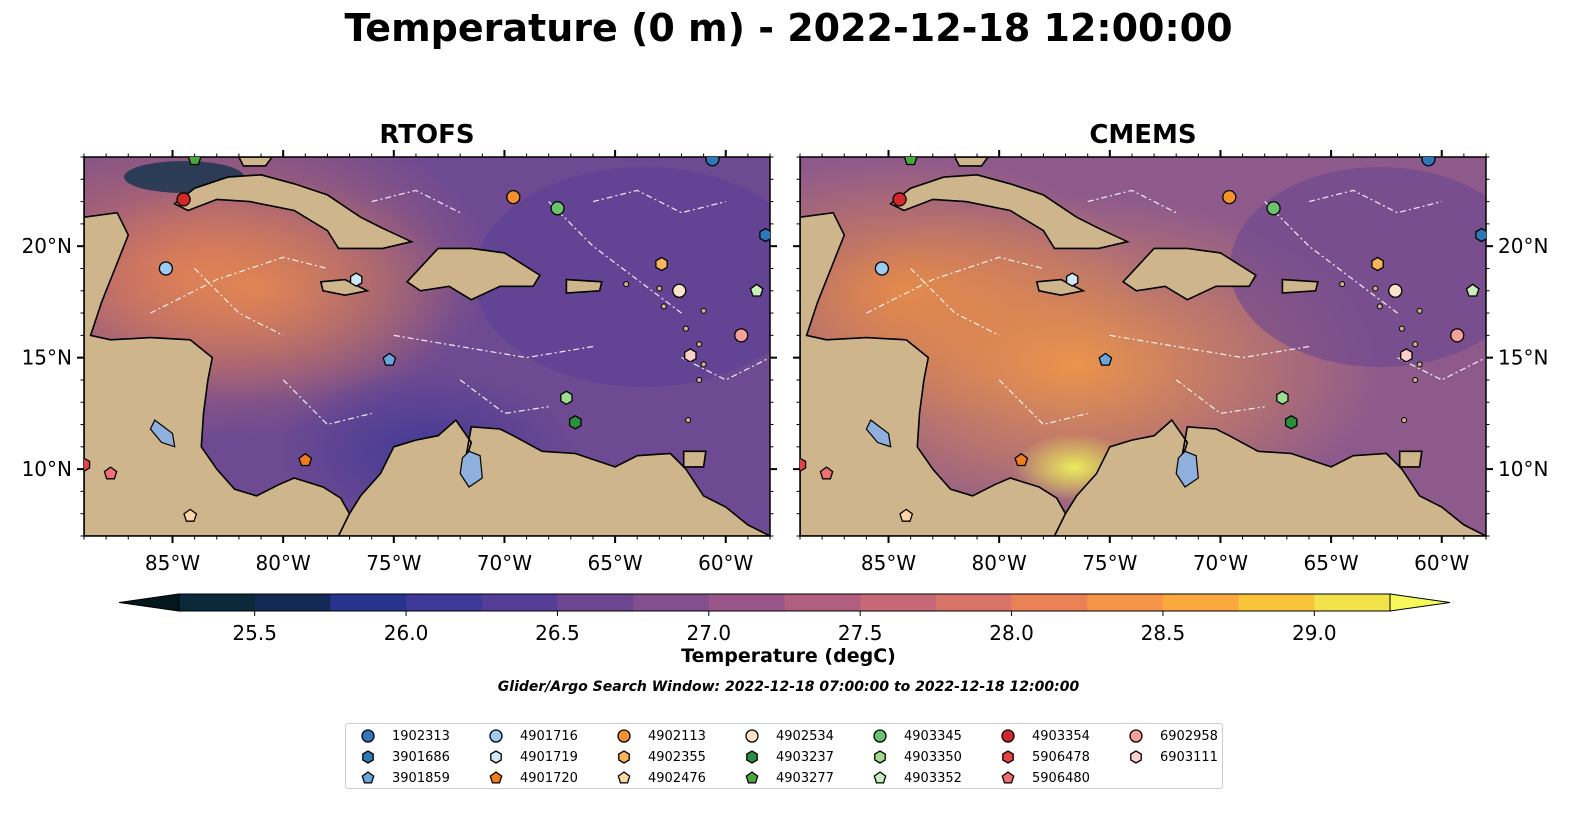 Image resolution: width=1577 pixels, height=827 pixels. I want to click on legend-label: 6903111, so click(1189, 757).